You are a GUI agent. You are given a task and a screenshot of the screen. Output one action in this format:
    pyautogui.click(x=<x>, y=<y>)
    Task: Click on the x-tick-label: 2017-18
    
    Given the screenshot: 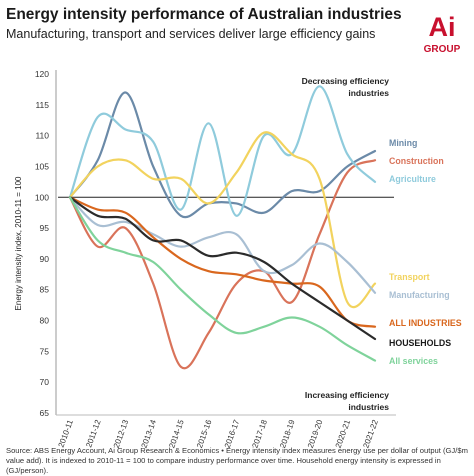 What is the action you would take?
    pyautogui.click(x=259, y=433)
    